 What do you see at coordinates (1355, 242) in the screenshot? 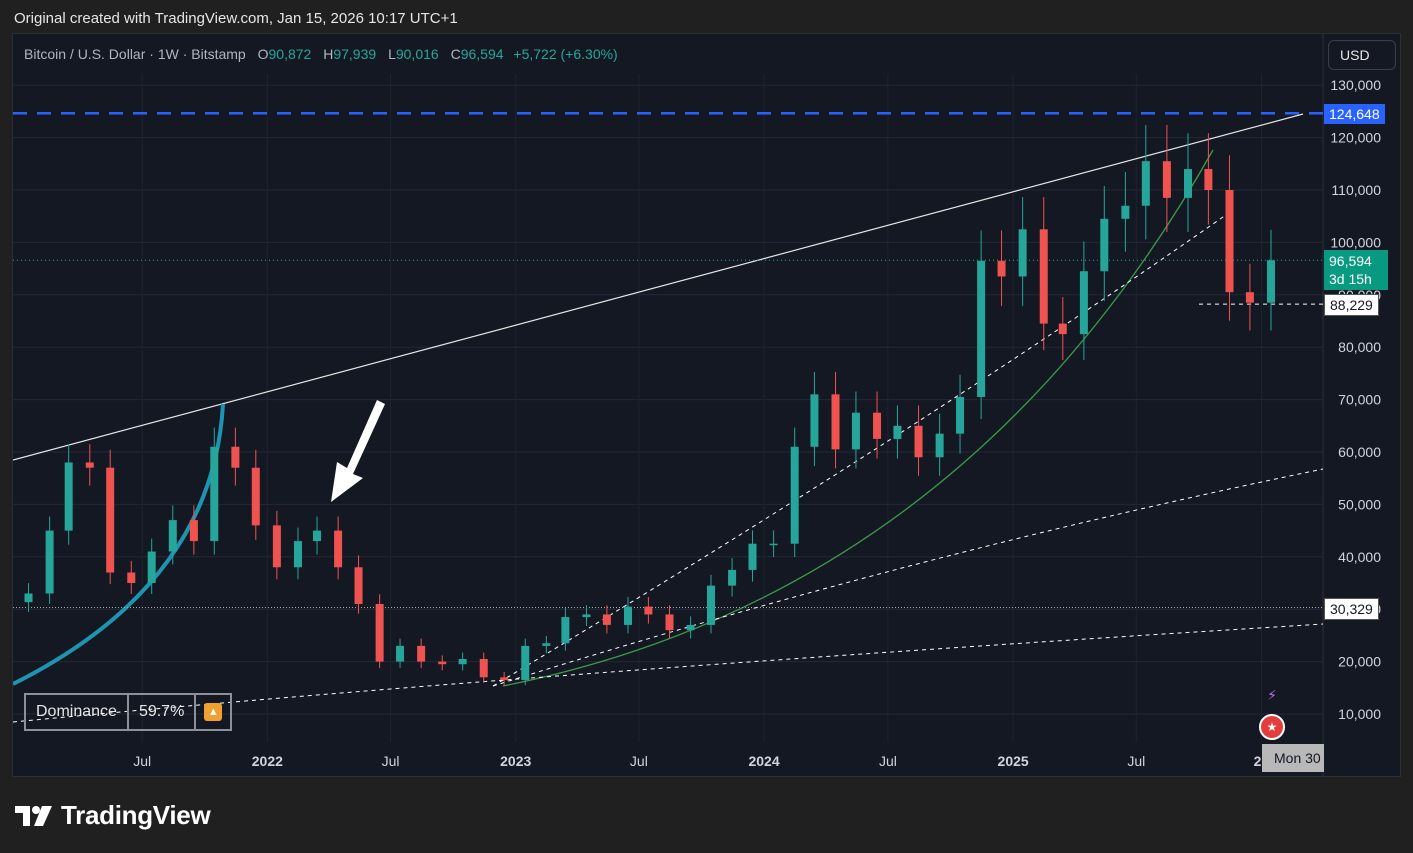
I see `y-tick-label: 100,000` at bounding box center [1355, 242].